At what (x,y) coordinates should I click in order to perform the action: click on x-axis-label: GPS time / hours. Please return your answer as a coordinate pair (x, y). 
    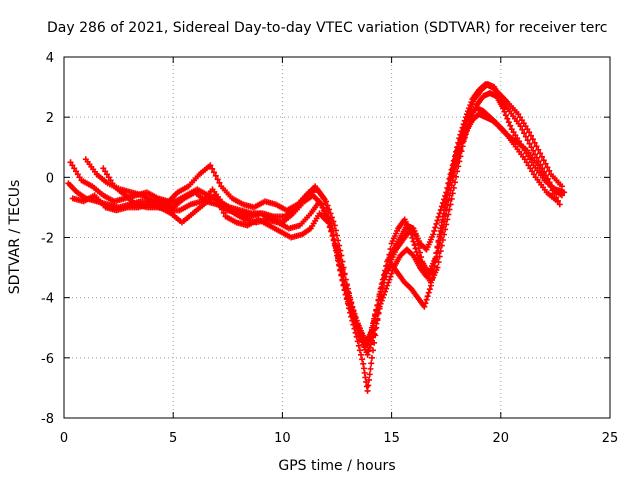
    Looking at the image, I should click on (336, 466).